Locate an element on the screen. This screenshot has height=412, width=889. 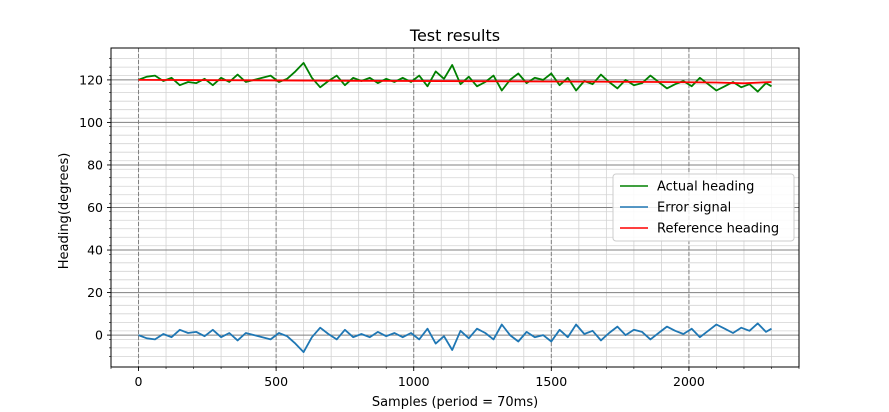
legend-label-error: Error signal is located at coordinates (694, 208).